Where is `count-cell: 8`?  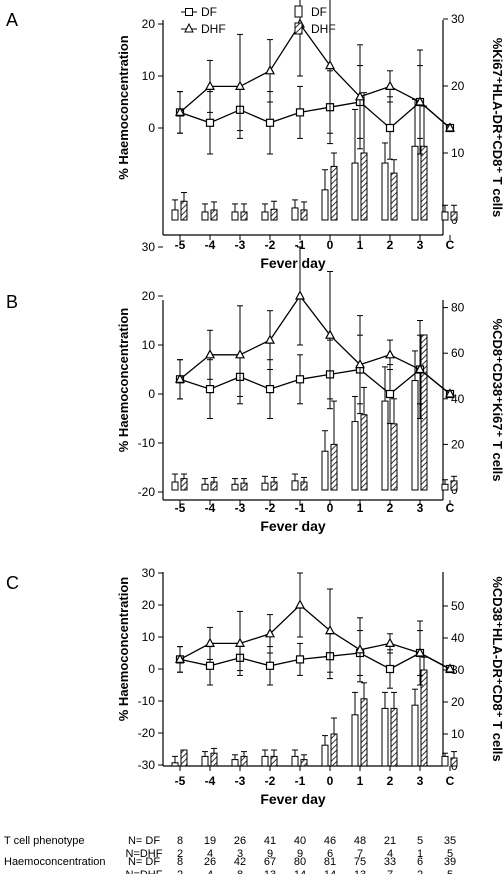
count-cell: 8 is located at coordinates (180, 862).